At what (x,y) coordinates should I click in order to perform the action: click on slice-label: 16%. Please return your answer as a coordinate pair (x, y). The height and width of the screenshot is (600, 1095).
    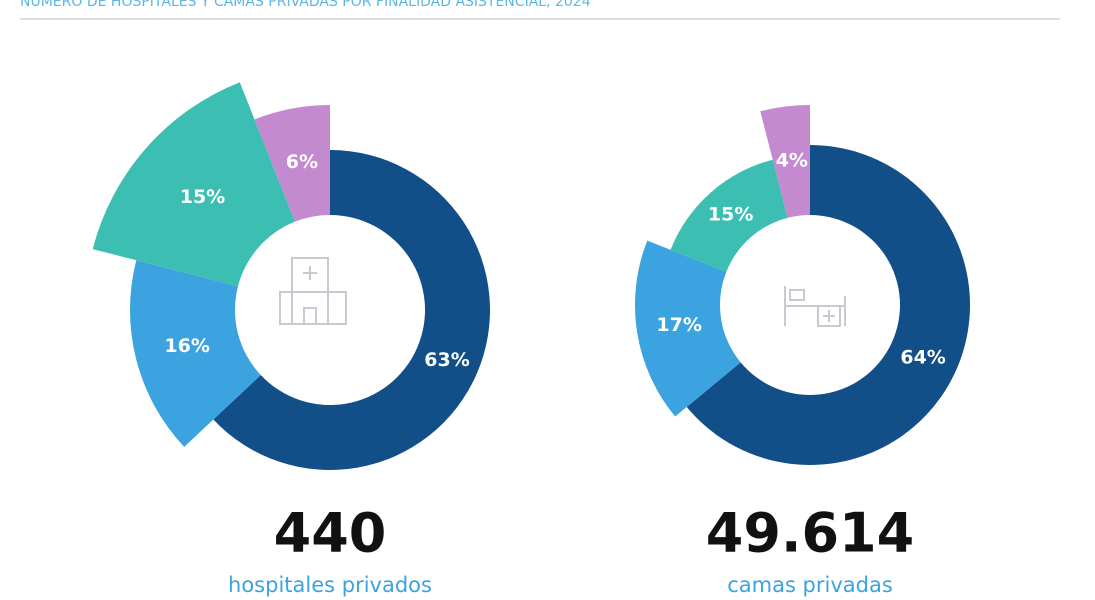
    Looking at the image, I should click on (186, 346).